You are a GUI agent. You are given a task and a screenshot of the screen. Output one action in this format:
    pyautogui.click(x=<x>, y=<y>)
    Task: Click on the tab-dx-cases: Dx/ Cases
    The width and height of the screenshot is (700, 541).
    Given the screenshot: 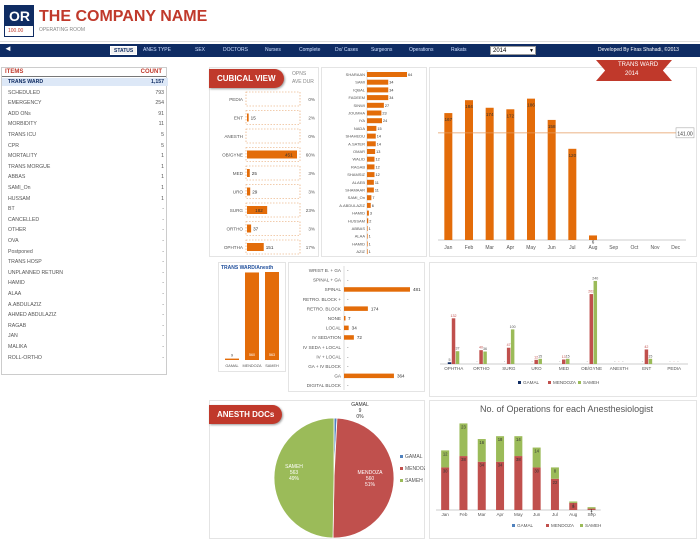 What is the action you would take?
    pyautogui.click(x=347, y=50)
    